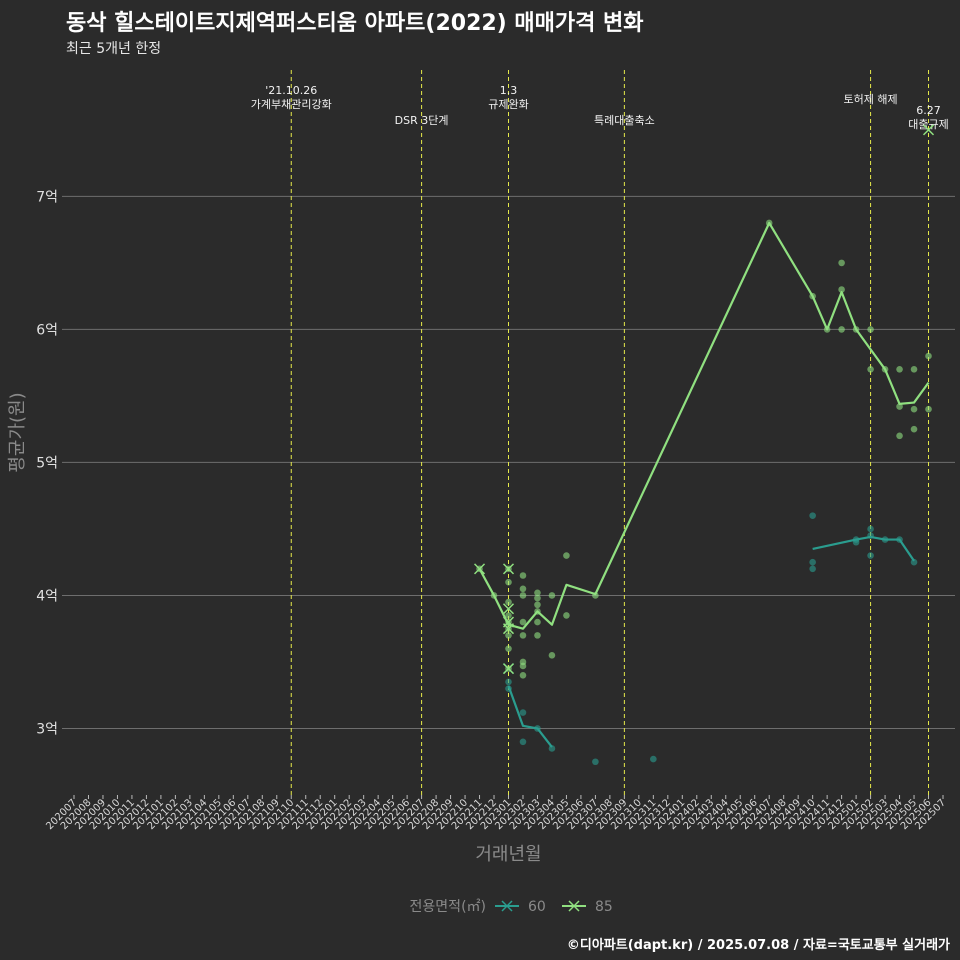 Image resolution: width=960 pixels, height=960 pixels. What do you see at coordinates (47, 596) in the screenshot?
I see `y-tick-label: 4억` at bounding box center [47, 596].